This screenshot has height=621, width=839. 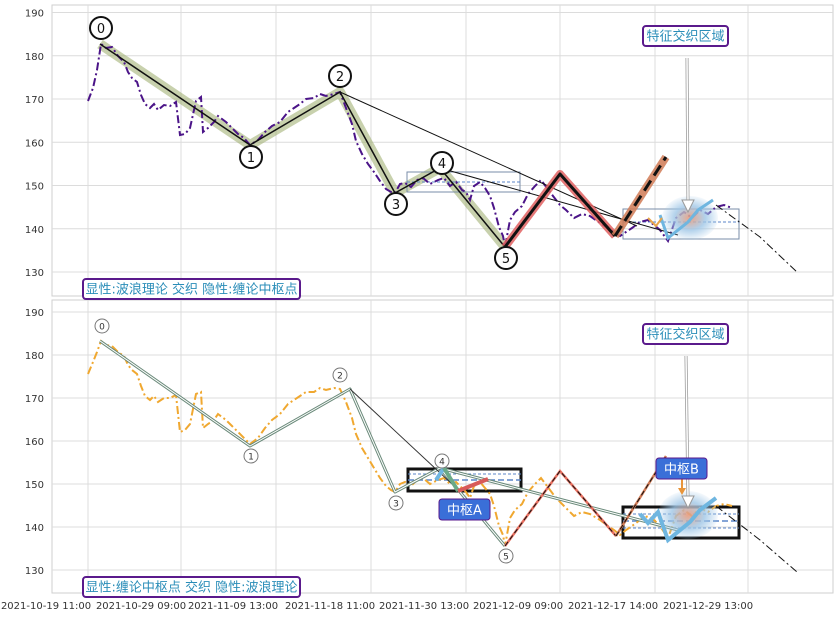 What do you see at coordinates (756, 238) in the screenshot?
I see `extension-line-top` at bounding box center [756, 238].